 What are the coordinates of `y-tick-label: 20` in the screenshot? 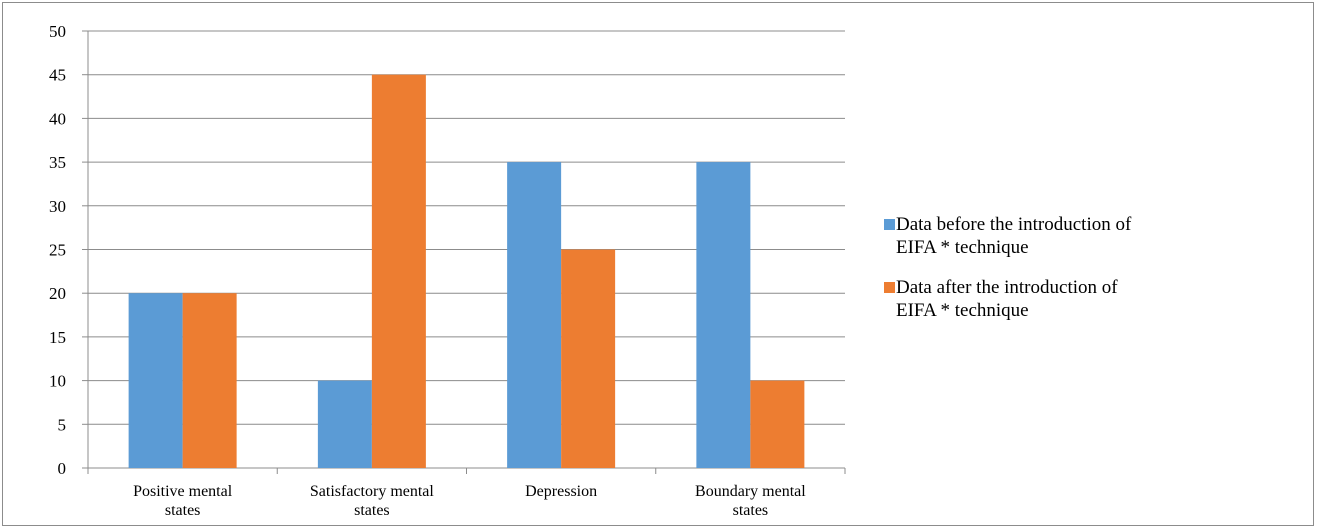 It's located at (57, 293).